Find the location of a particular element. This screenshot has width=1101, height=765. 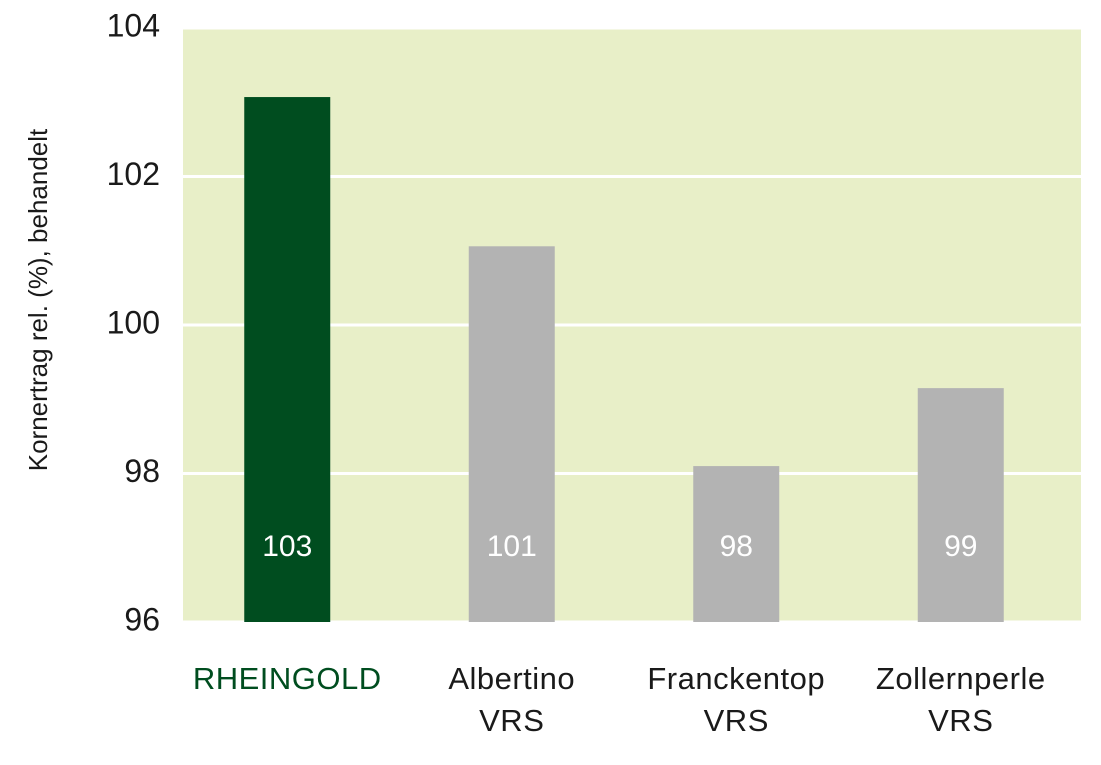

y-tick-label: 98 is located at coordinates (142, 471).